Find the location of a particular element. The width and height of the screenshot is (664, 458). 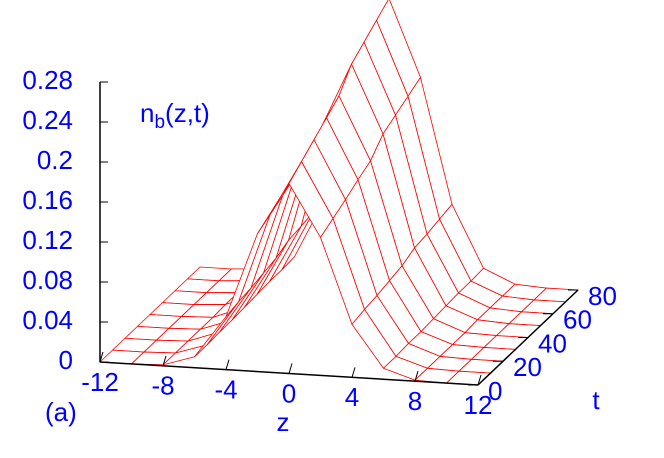

z-tick-label: 0.28 is located at coordinates (47, 80).